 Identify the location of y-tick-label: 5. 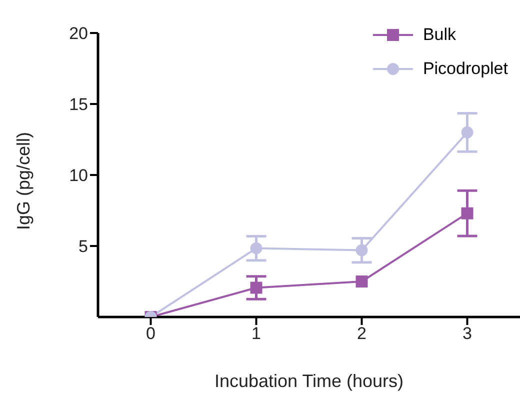
(83, 246).